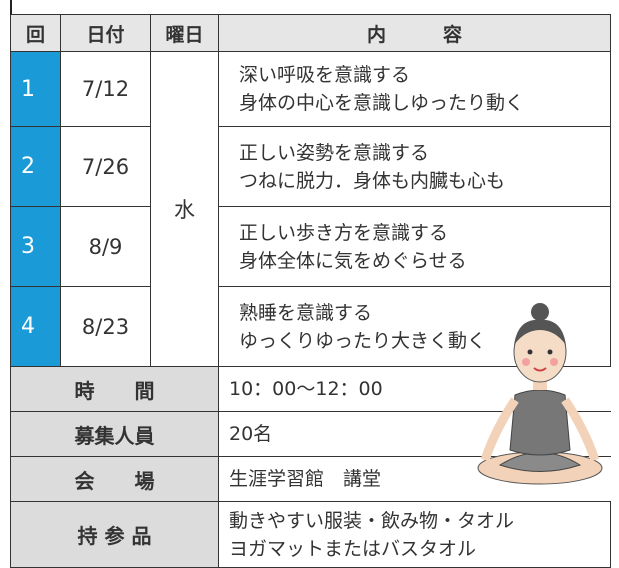 The image size is (619, 568). I want to click on info-row: 持 参 品 動きやすい服装・飲み物・タオル ヨガマットまたはバスタオル, so click(310, 534).